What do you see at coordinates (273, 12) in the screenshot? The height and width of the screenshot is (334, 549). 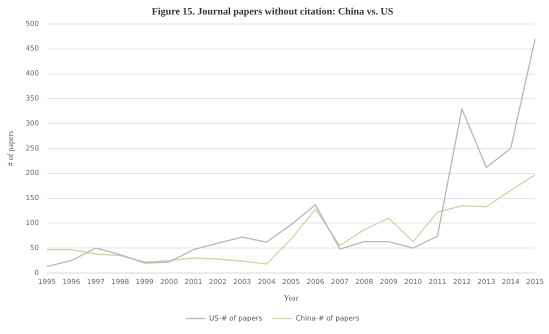 I see `chart-title: Figure 15. Journal papers without citation: China vs. US` at bounding box center [273, 12].